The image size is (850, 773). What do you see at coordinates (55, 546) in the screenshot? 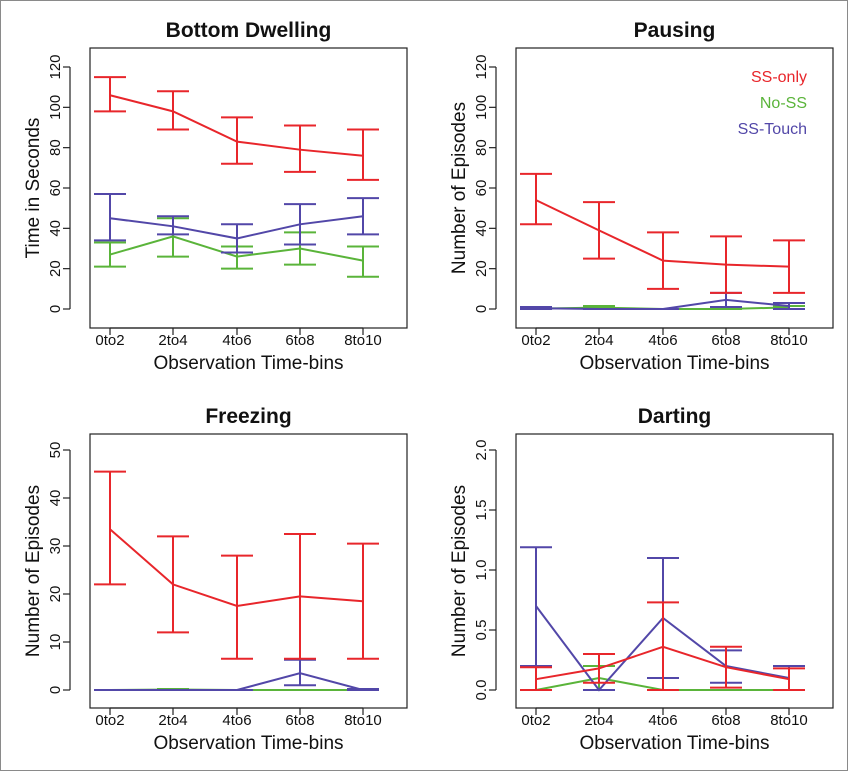
I see `y-tick-label: 30` at bounding box center [55, 546].